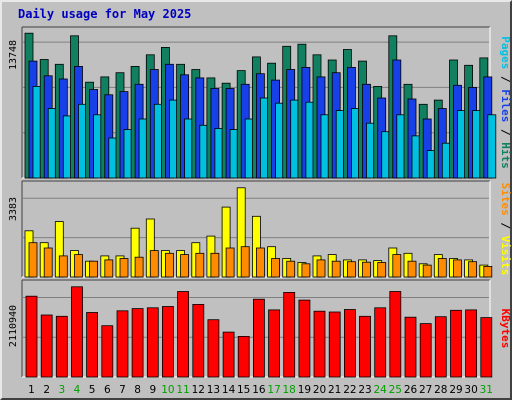 This screenshot has height=400, width=512. What do you see at coordinates (425, 390) in the screenshot?
I see `x-tick-label-day-27: 27` at bounding box center [425, 390].